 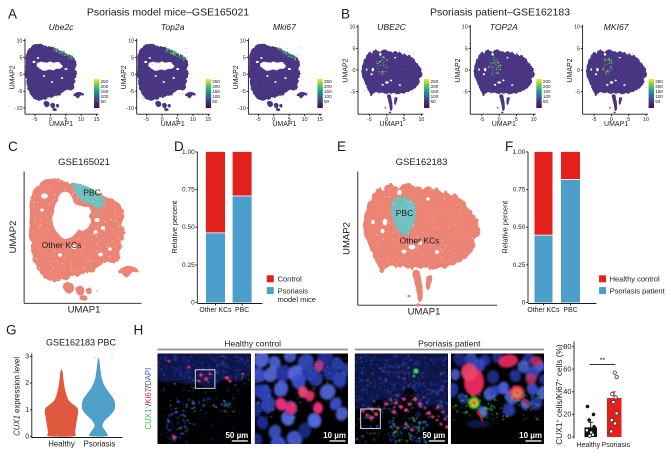 I want to click on svg-text: A, so click(x=12, y=14).